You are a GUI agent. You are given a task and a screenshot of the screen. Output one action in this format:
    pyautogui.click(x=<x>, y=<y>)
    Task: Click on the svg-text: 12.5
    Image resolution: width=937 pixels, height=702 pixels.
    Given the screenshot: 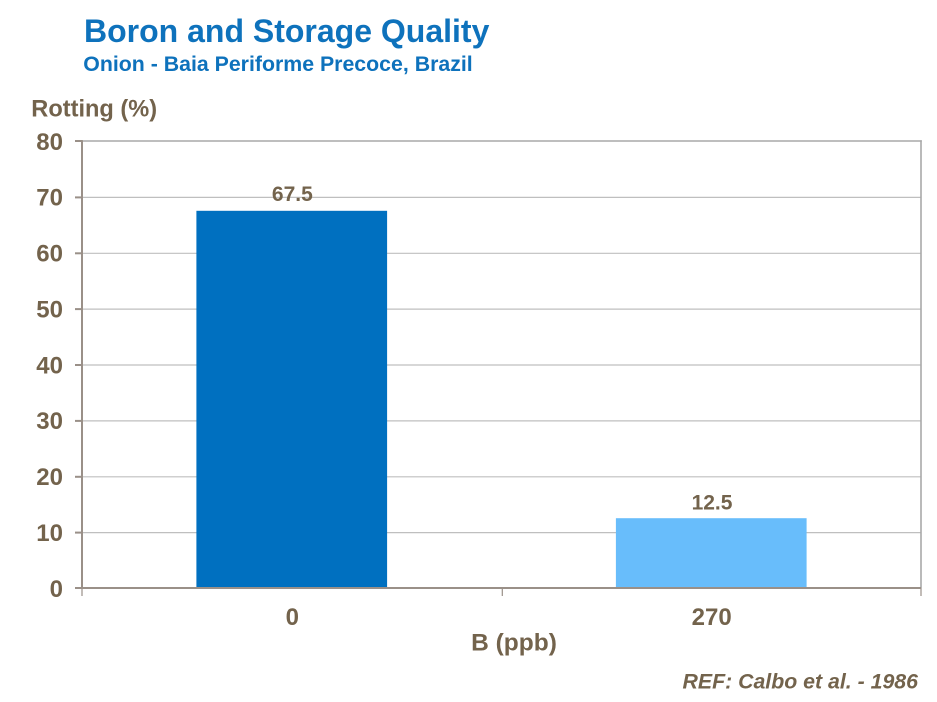 What is the action you would take?
    pyautogui.click(x=712, y=502)
    